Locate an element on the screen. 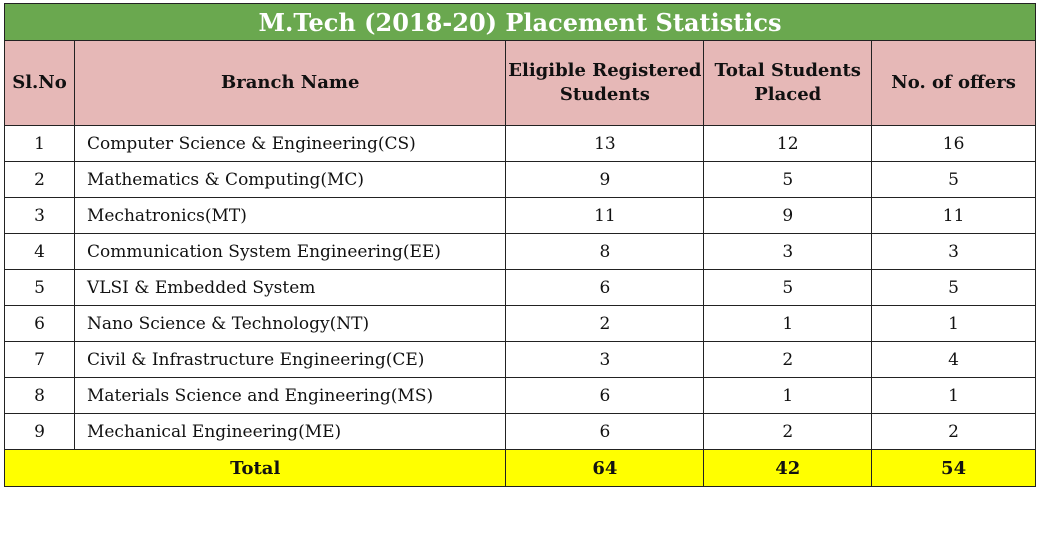 The image size is (1043, 540). row-branch-name: Materials Science and Engineering(MS) is located at coordinates (290, 395).